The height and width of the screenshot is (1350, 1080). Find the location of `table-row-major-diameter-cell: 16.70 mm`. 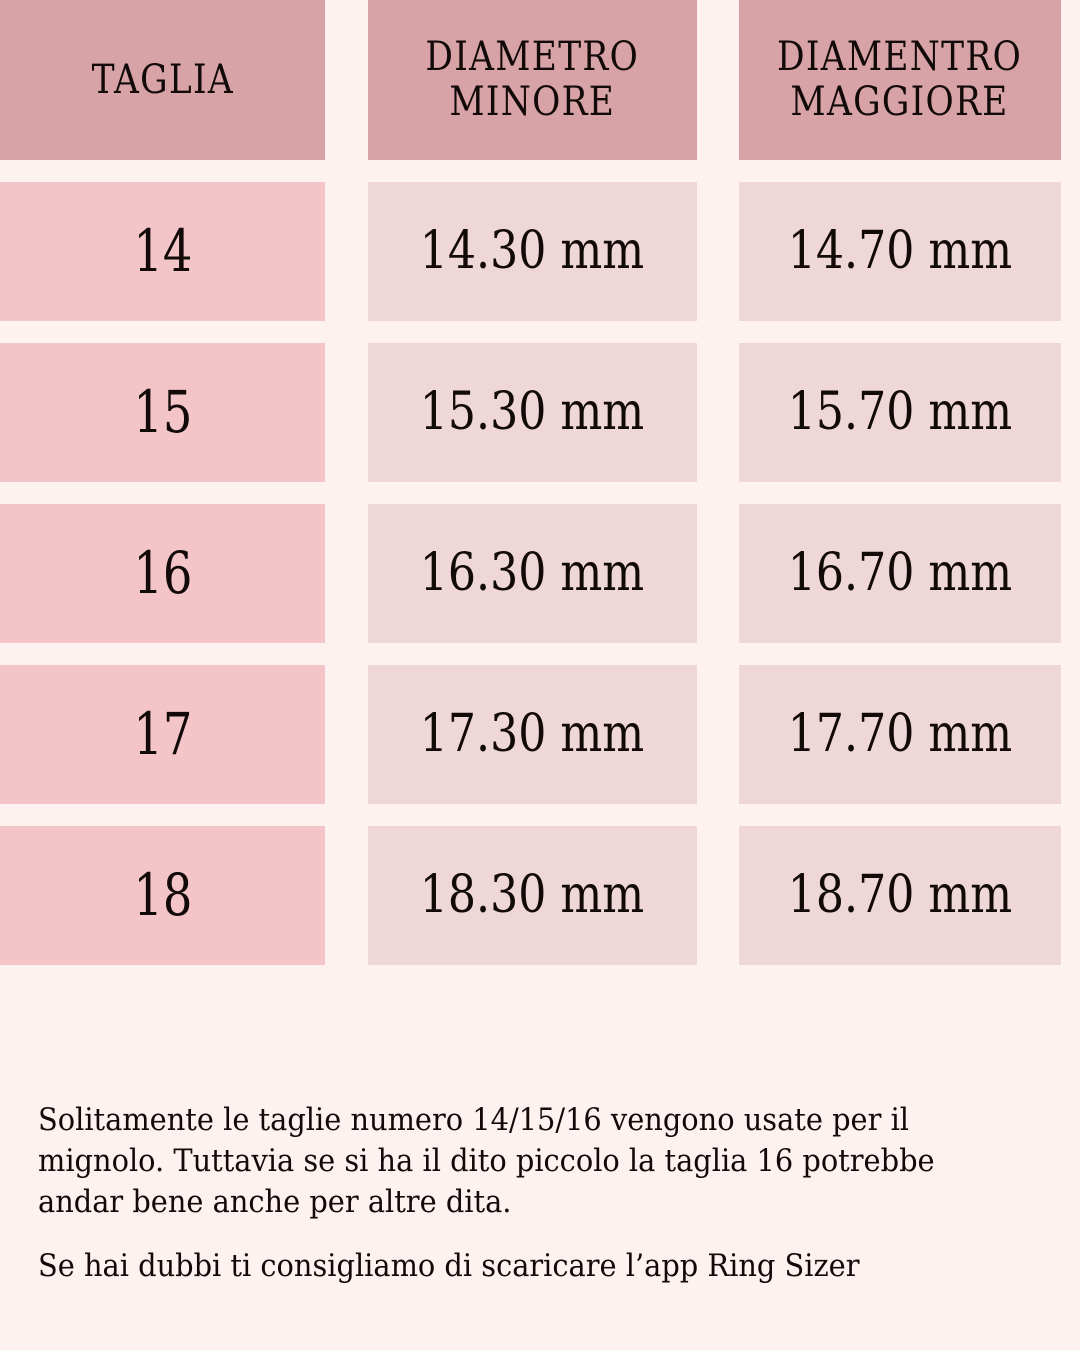

table-row-major-diameter-cell: 16.70 mm is located at coordinates (900, 573).